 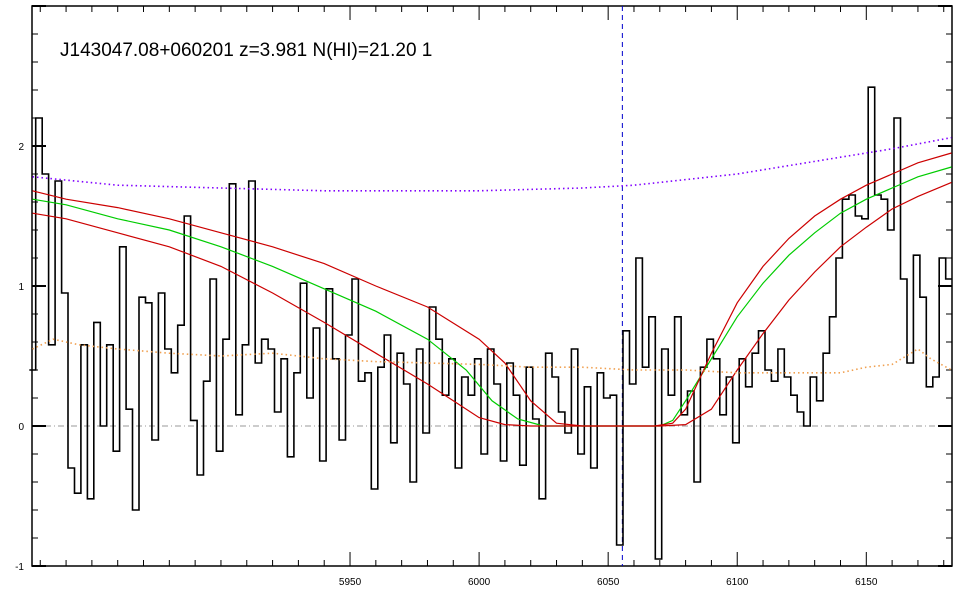 What do you see at coordinates (246, 50) in the screenshot?
I see `chart-title: J143047.08+060201 z=3.981 N(HI)=21.20 1` at bounding box center [246, 50].